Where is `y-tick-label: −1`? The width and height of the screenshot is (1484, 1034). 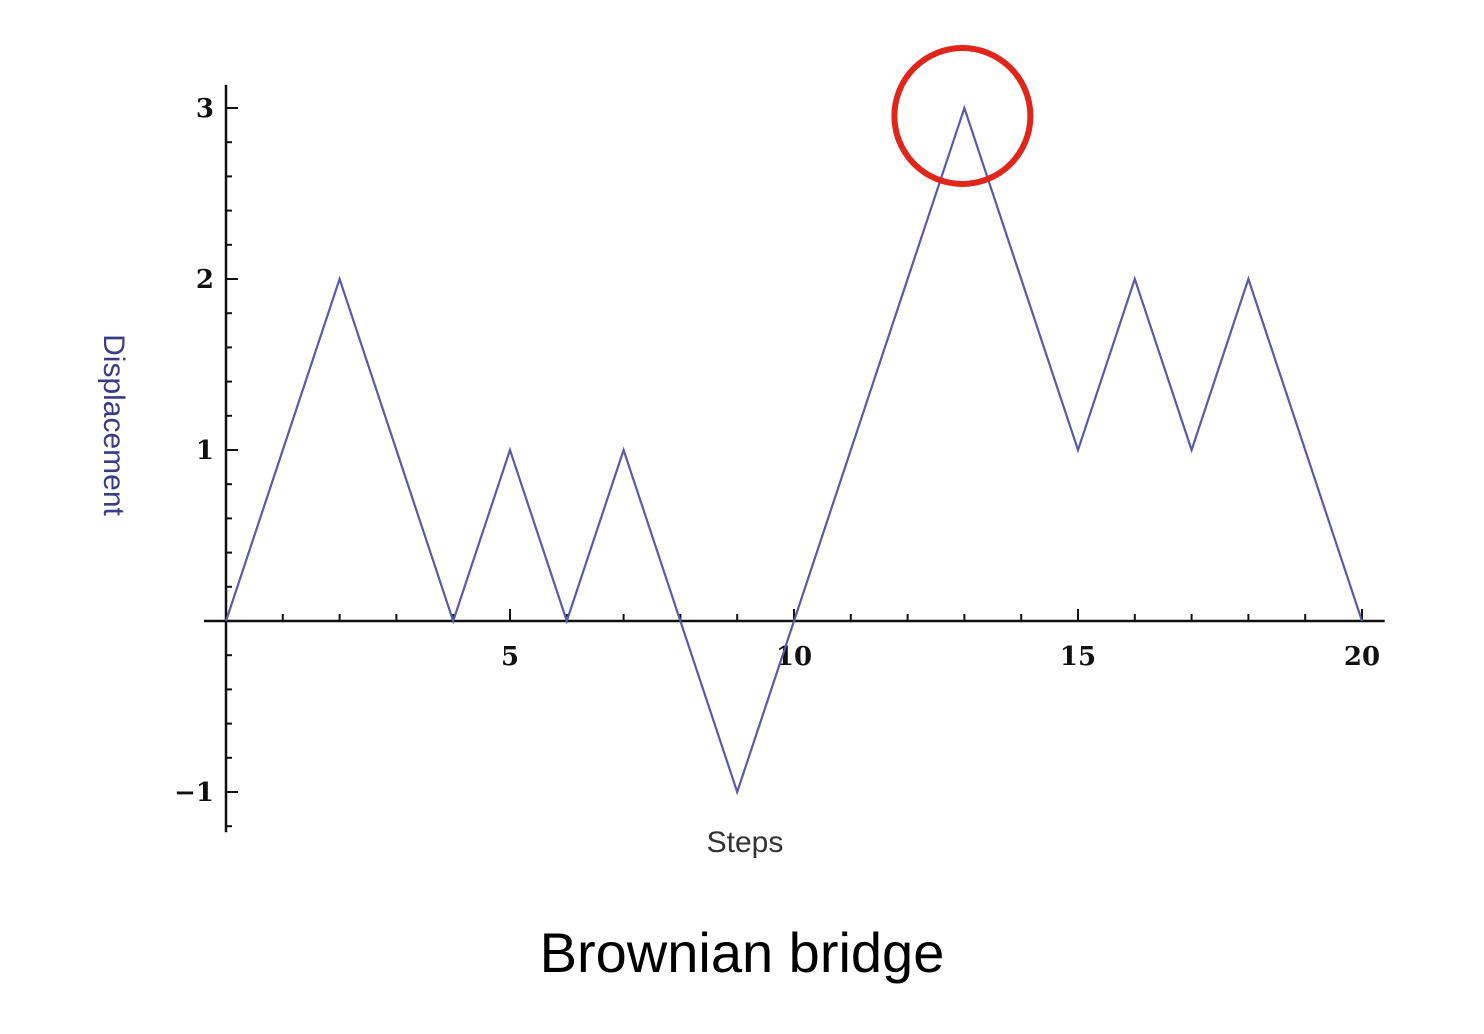
y-tick-label: −1 is located at coordinates (194, 793).